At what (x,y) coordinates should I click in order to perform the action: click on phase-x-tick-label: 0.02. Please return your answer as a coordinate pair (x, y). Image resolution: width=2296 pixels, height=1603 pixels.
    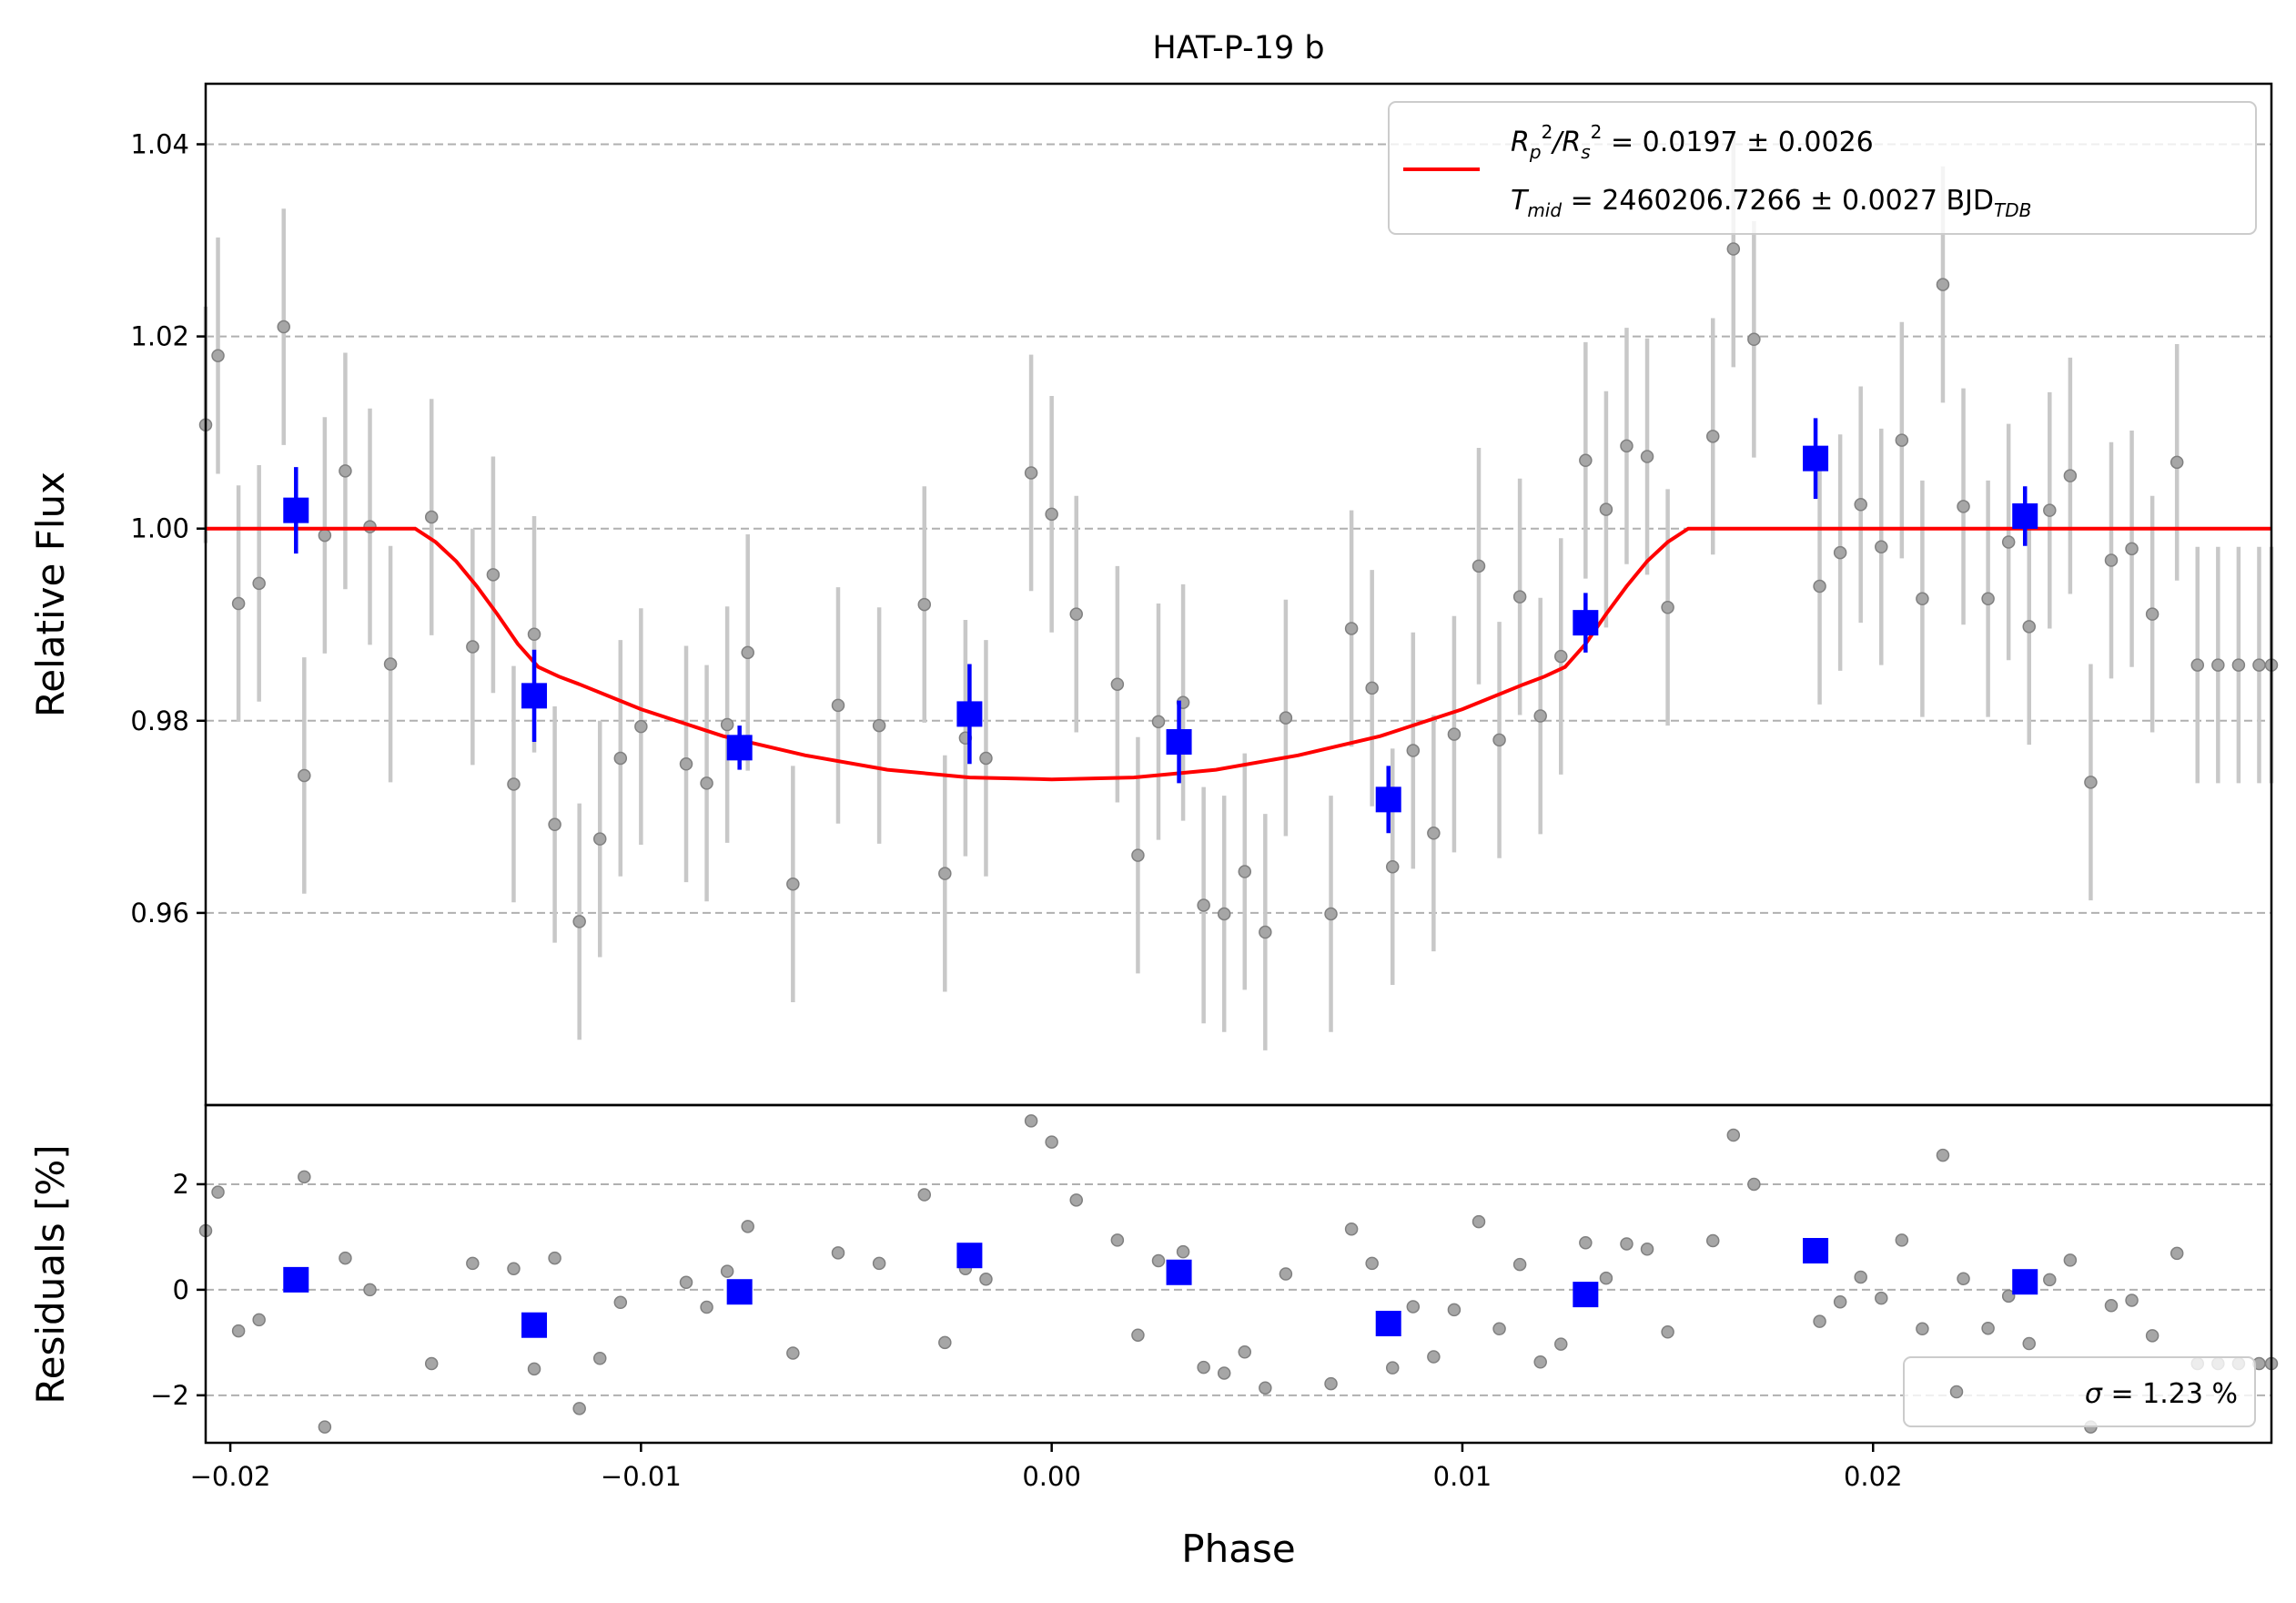
    Looking at the image, I should click on (1873, 1476).